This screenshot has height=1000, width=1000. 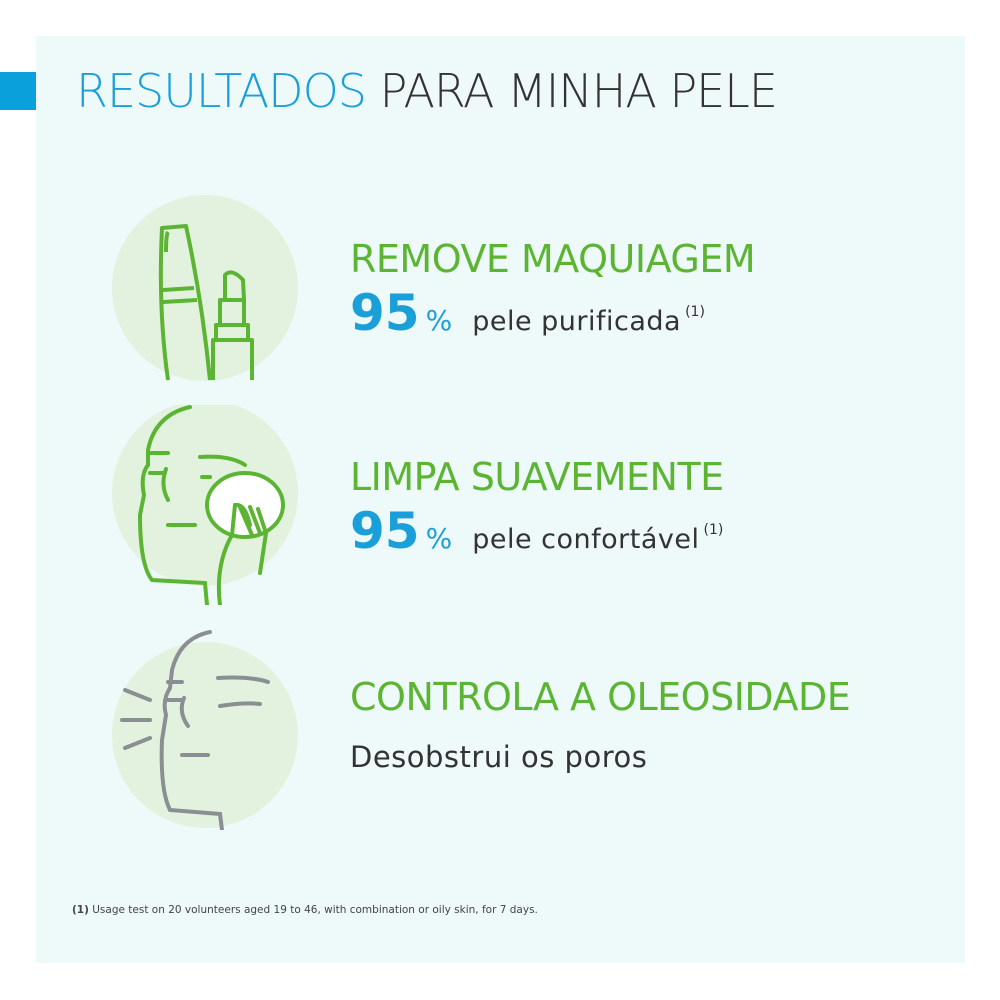 I want to click on feature-description: Desobstrui os poros, so click(x=499, y=757).